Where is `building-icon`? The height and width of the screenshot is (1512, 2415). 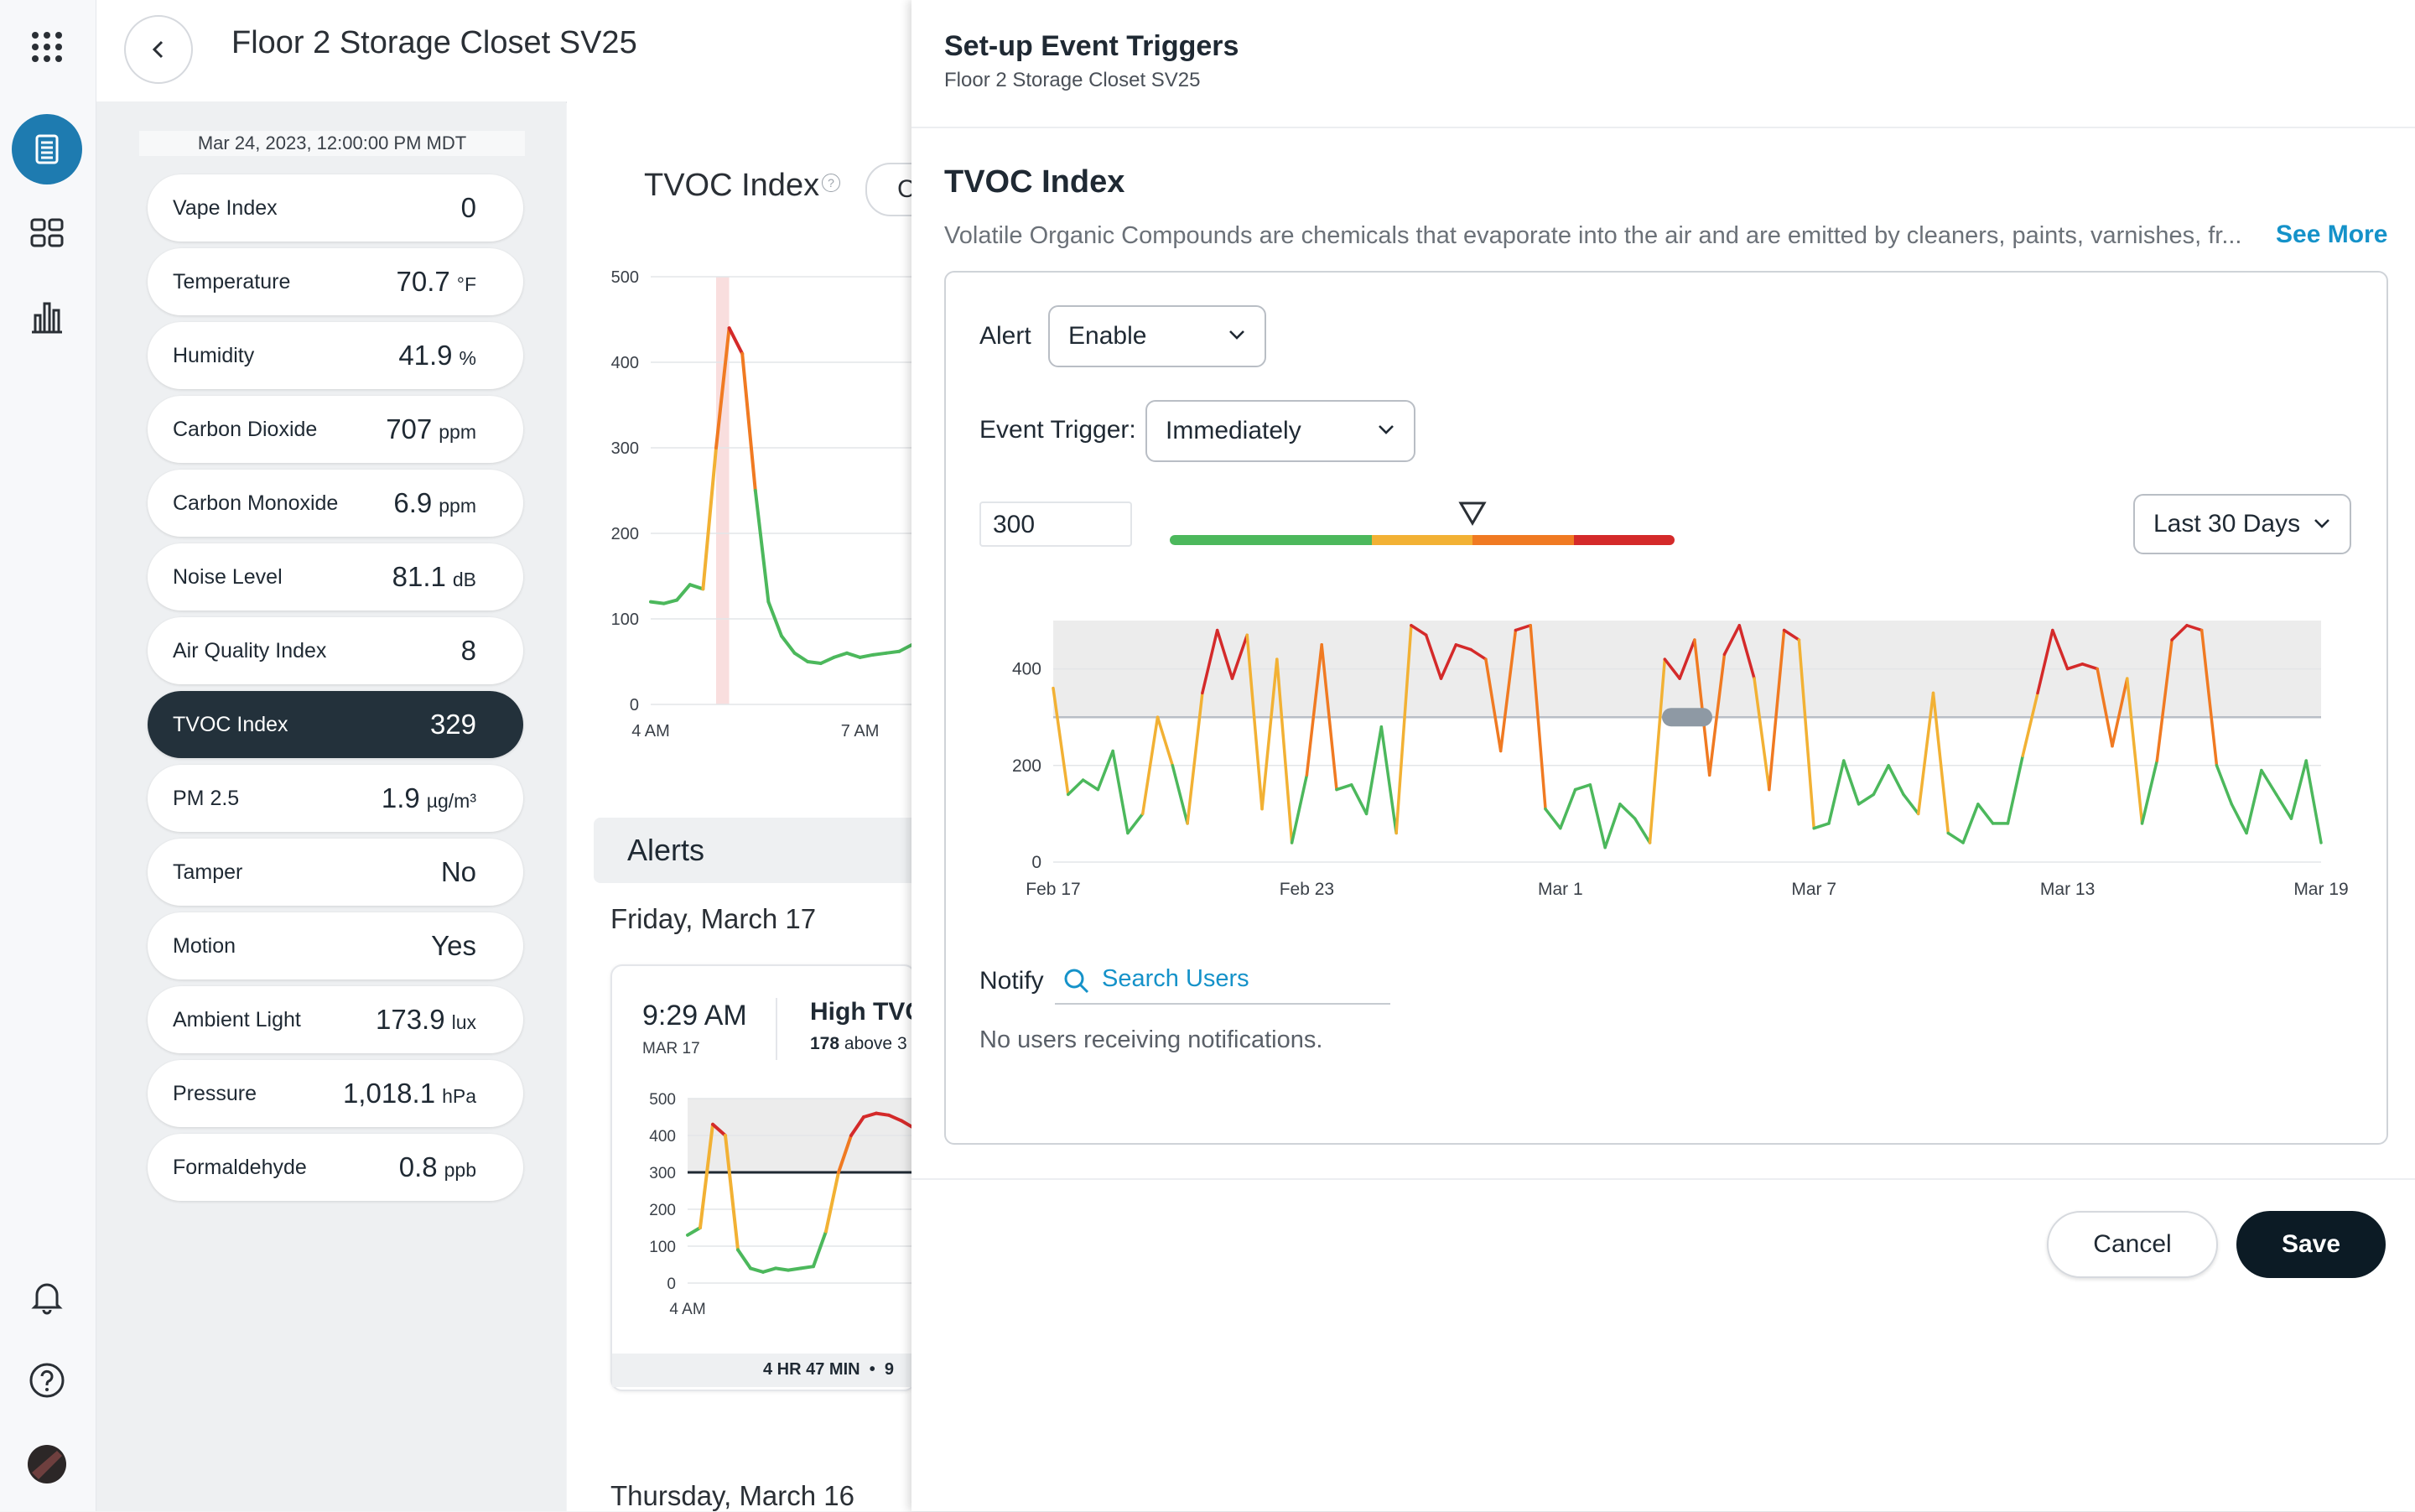
building-icon is located at coordinates (47, 149).